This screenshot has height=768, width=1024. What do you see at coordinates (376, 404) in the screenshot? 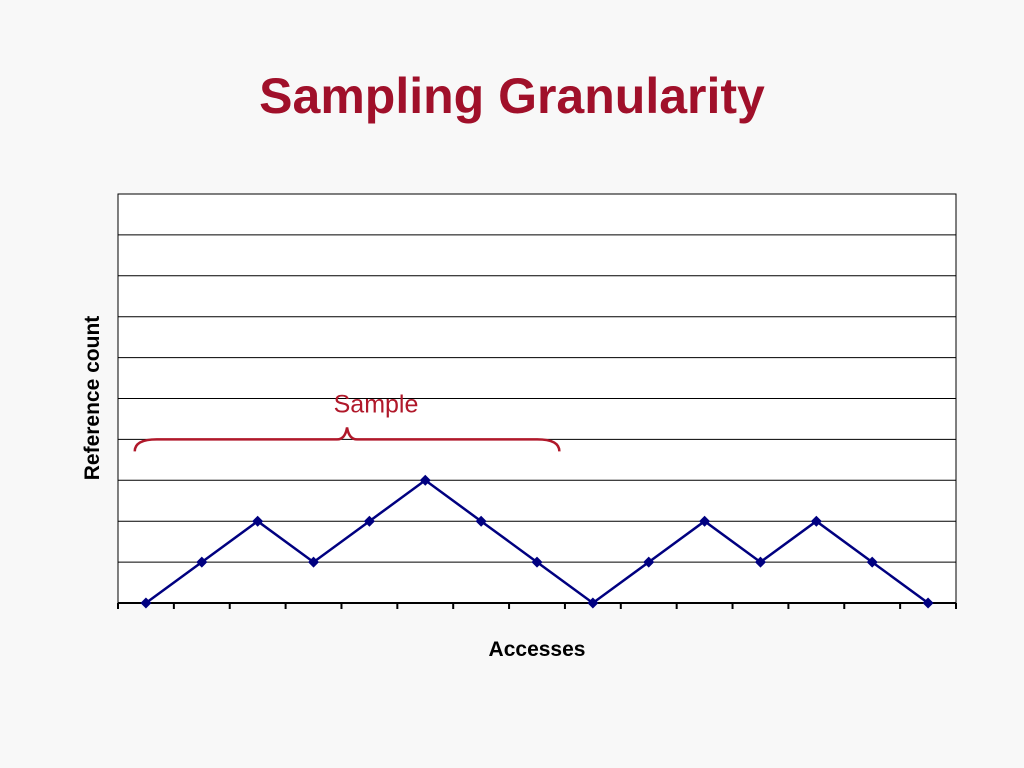
I see `sample-annotation-label: Sample` at bounding box center [376, 404].